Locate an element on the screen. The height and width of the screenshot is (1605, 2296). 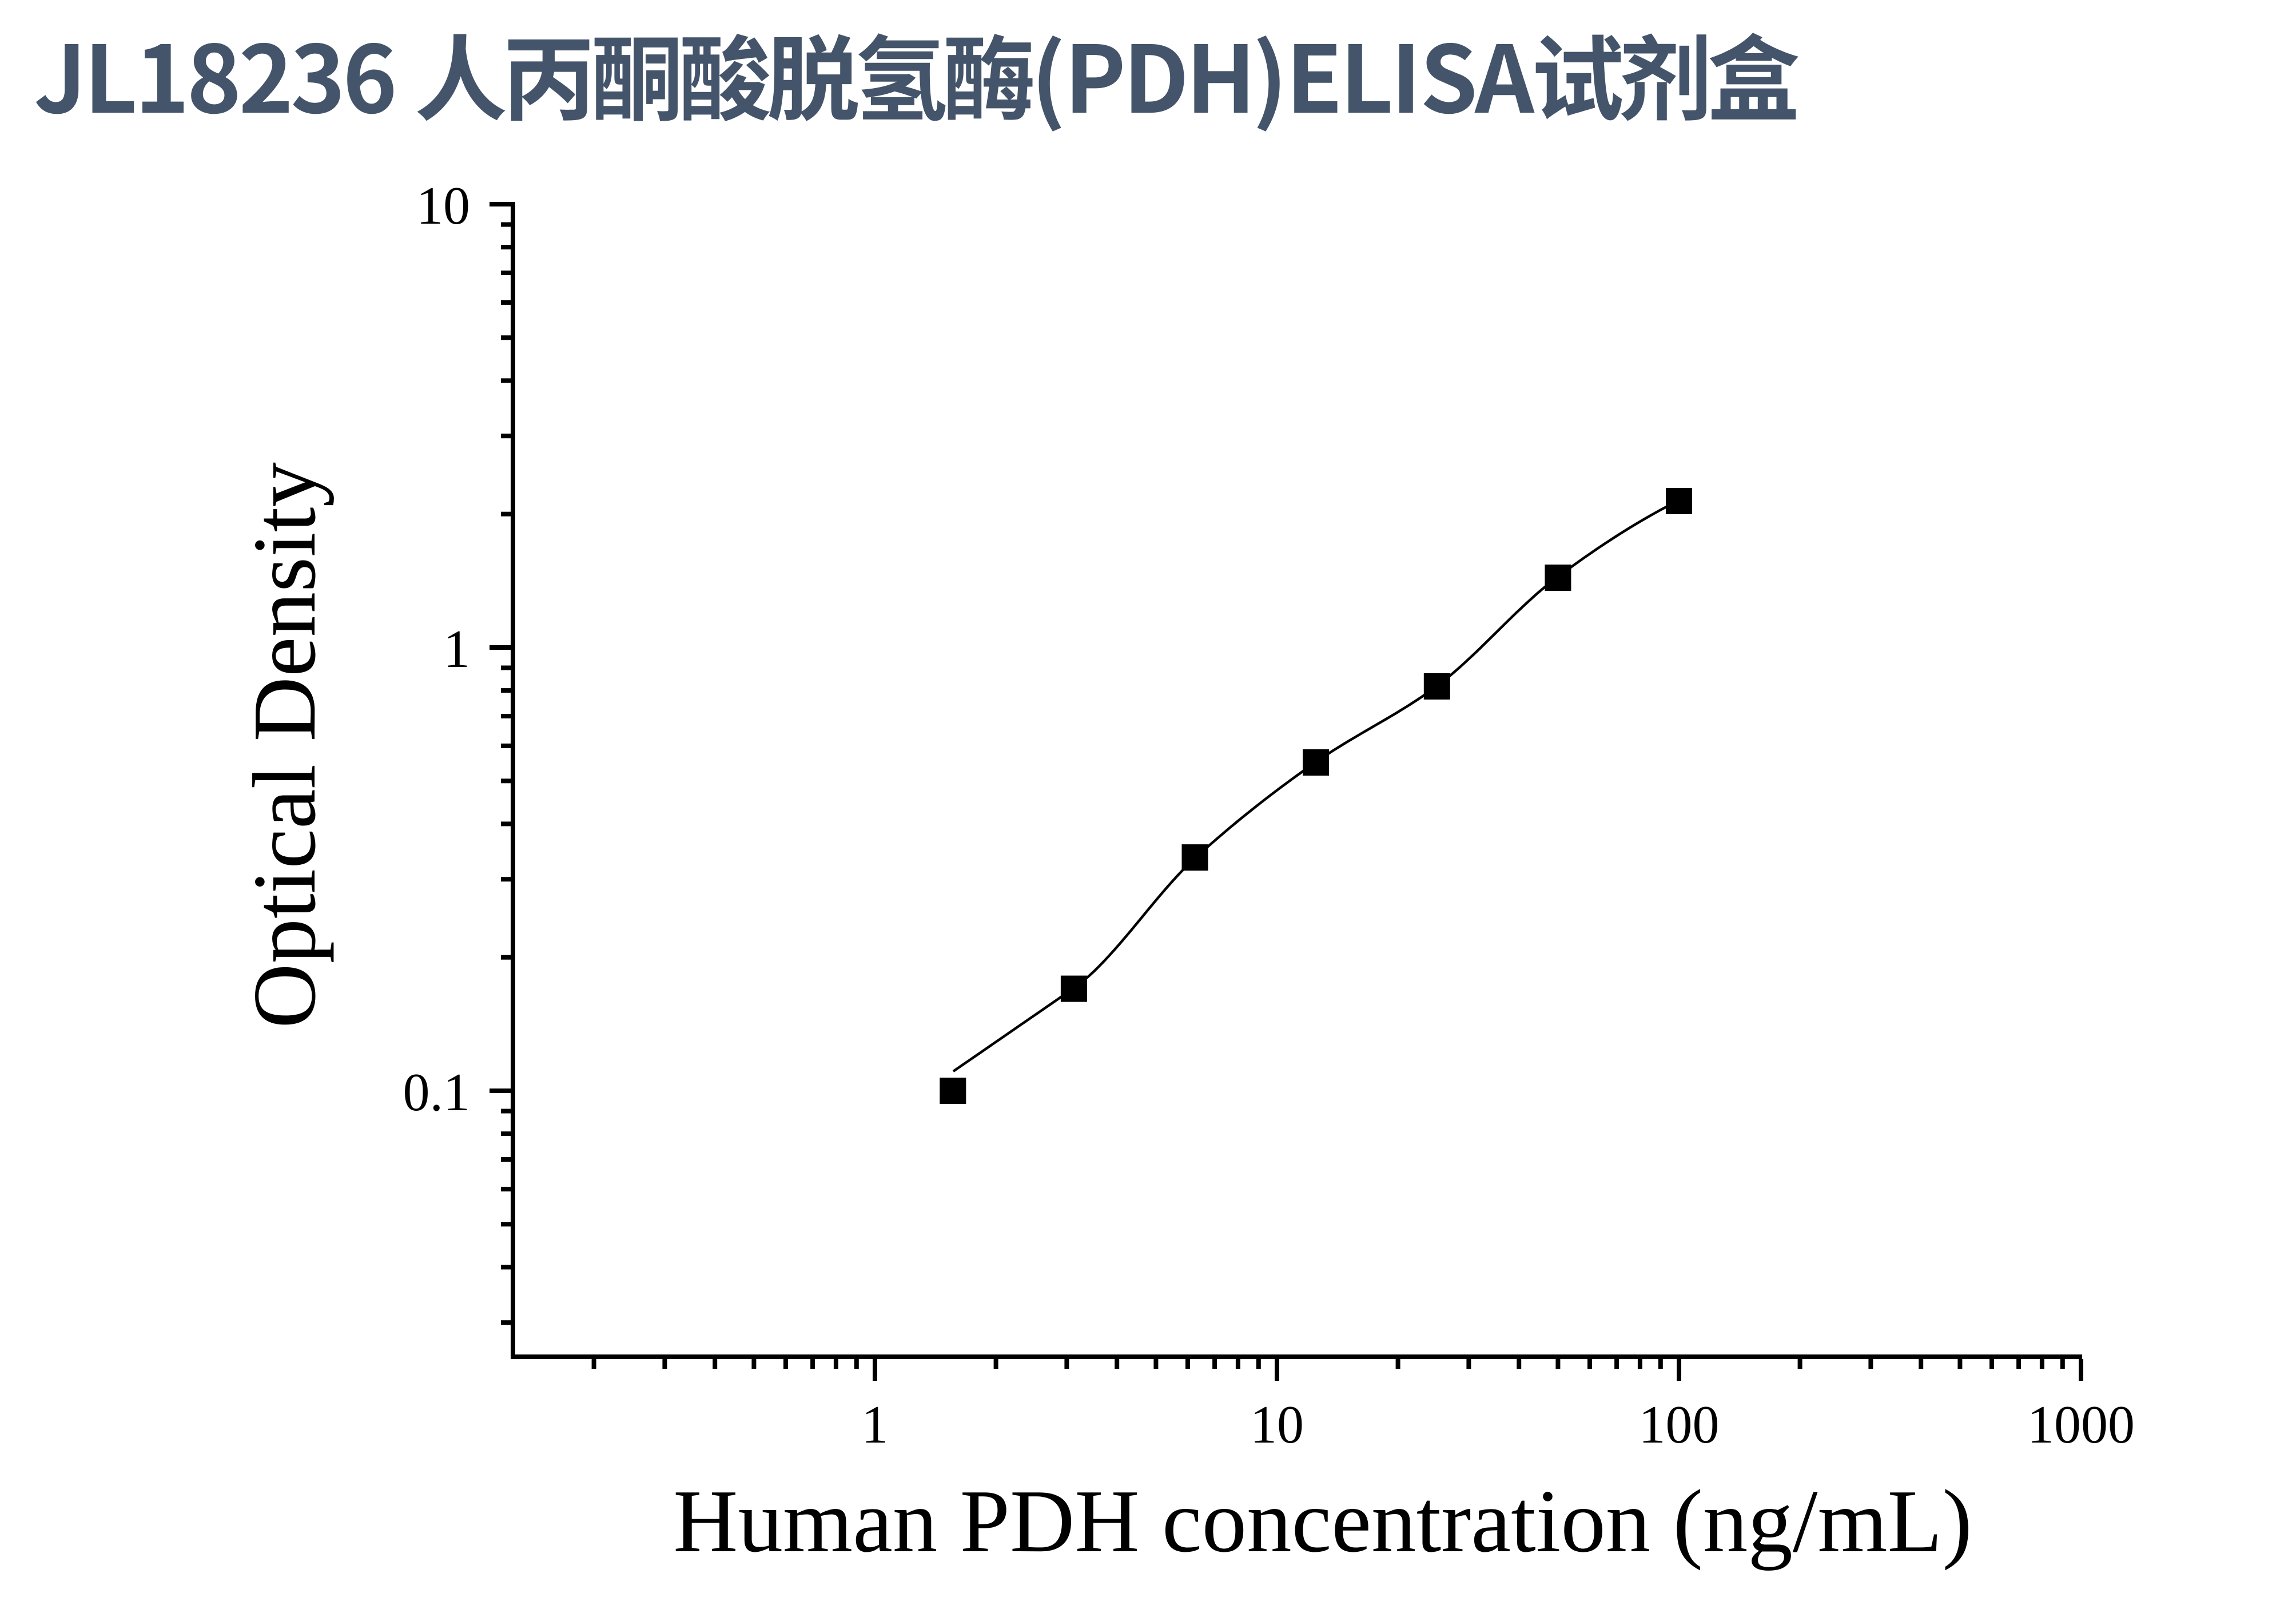
svg-text: 100 is located at coordinates (1679, 1425).